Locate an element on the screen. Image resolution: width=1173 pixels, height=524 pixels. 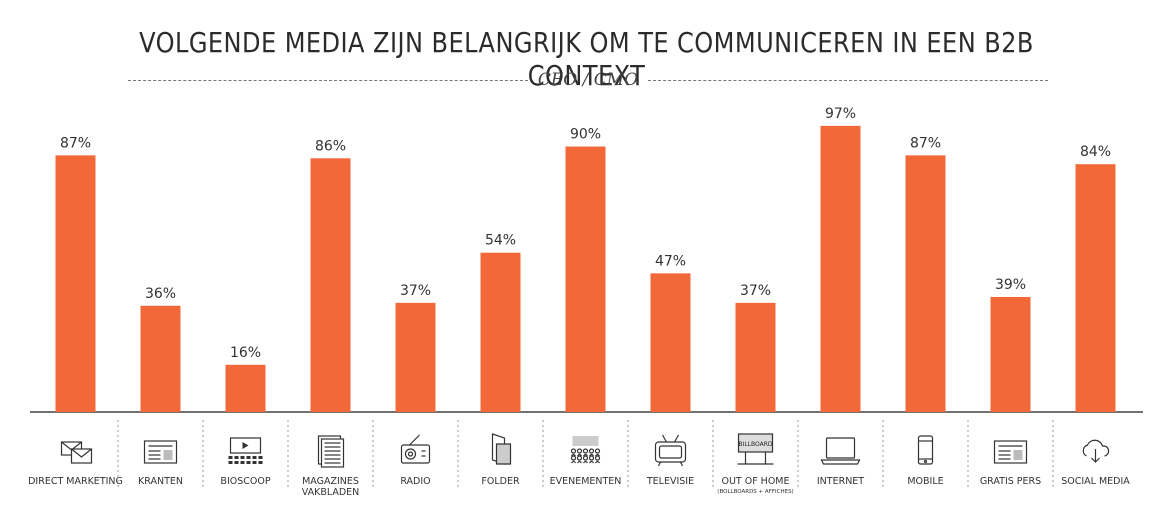
data-label: 84% is located at coordinates (1095, 152).